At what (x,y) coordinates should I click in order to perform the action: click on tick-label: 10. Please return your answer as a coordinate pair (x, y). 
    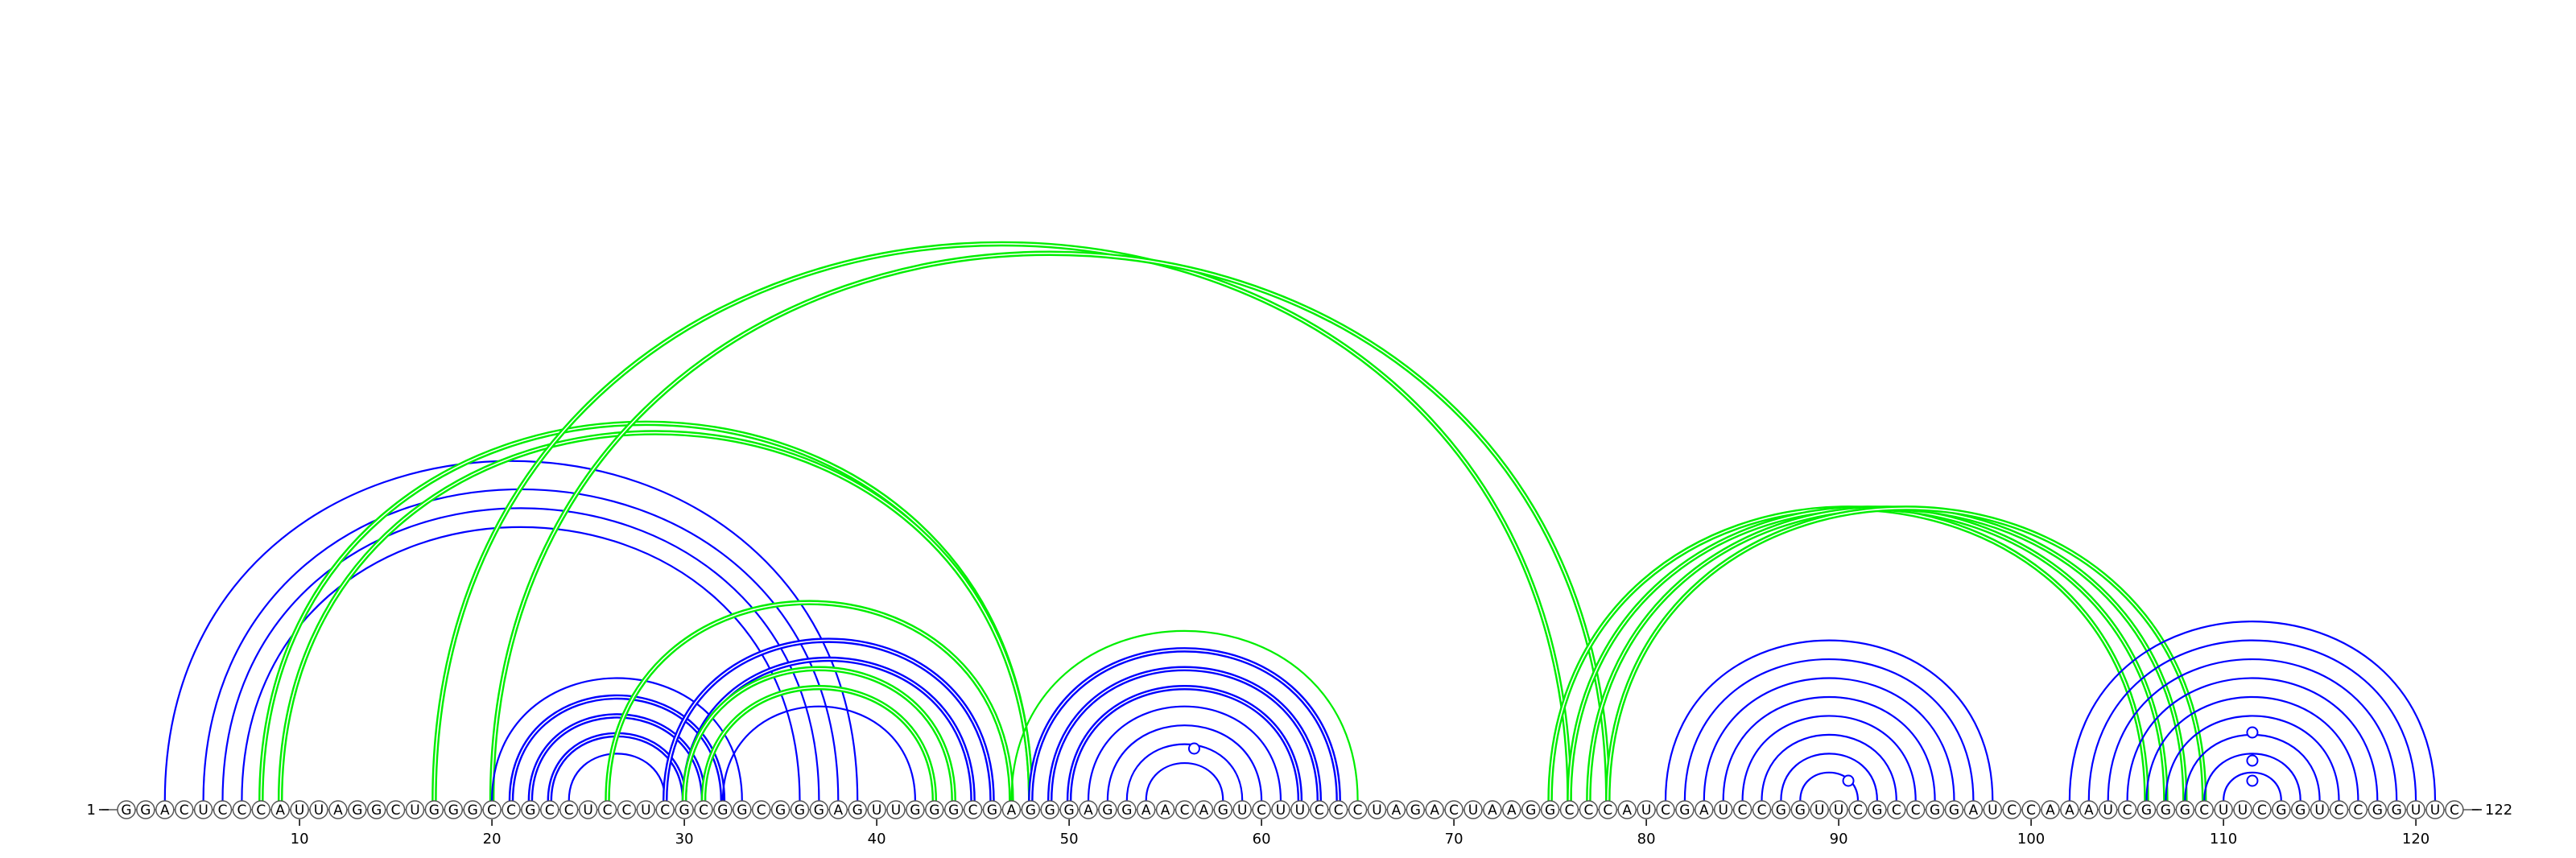
    Looking at the image, I should click on (300, 839).